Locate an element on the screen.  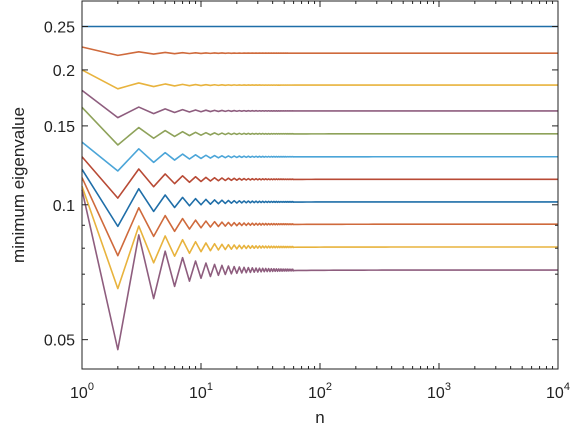
x-tick-label: 10⁴ is located at coordinates (558, 391).